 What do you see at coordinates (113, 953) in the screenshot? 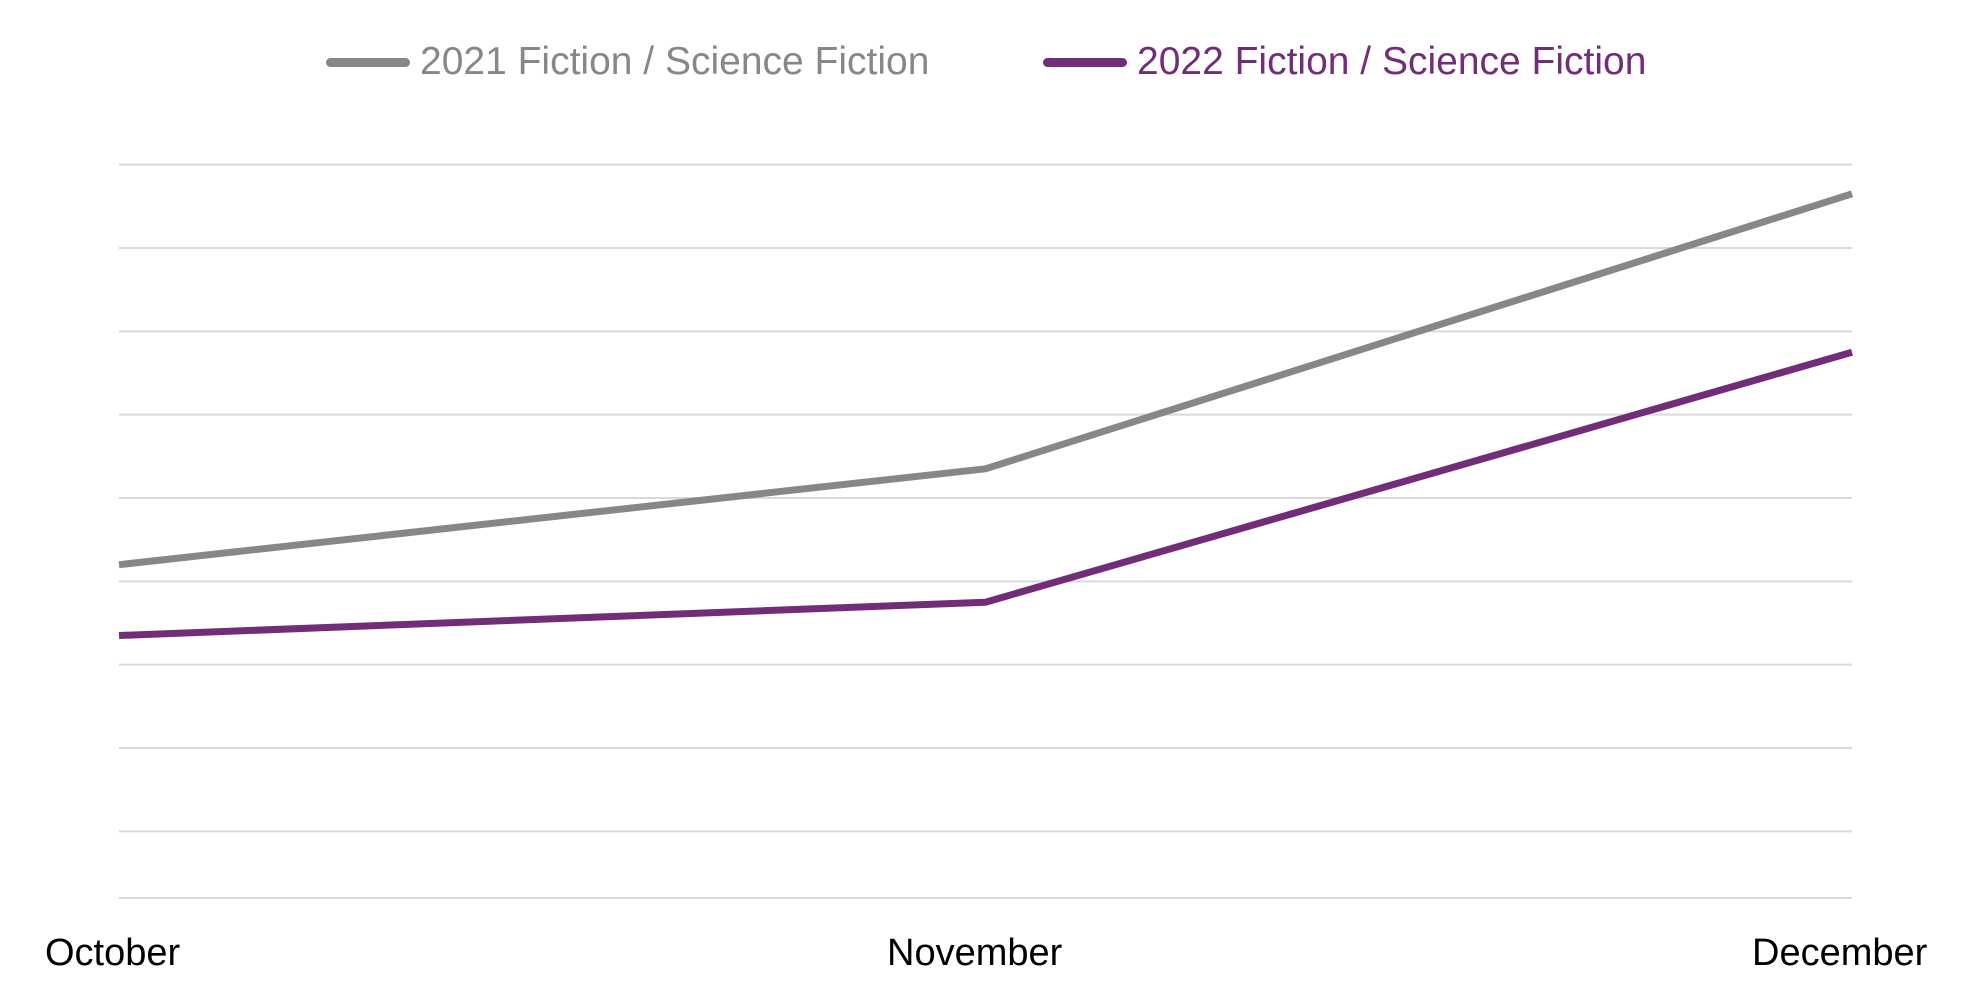
I see `x-tick-label-october: October` at bounding box center [113, 953].